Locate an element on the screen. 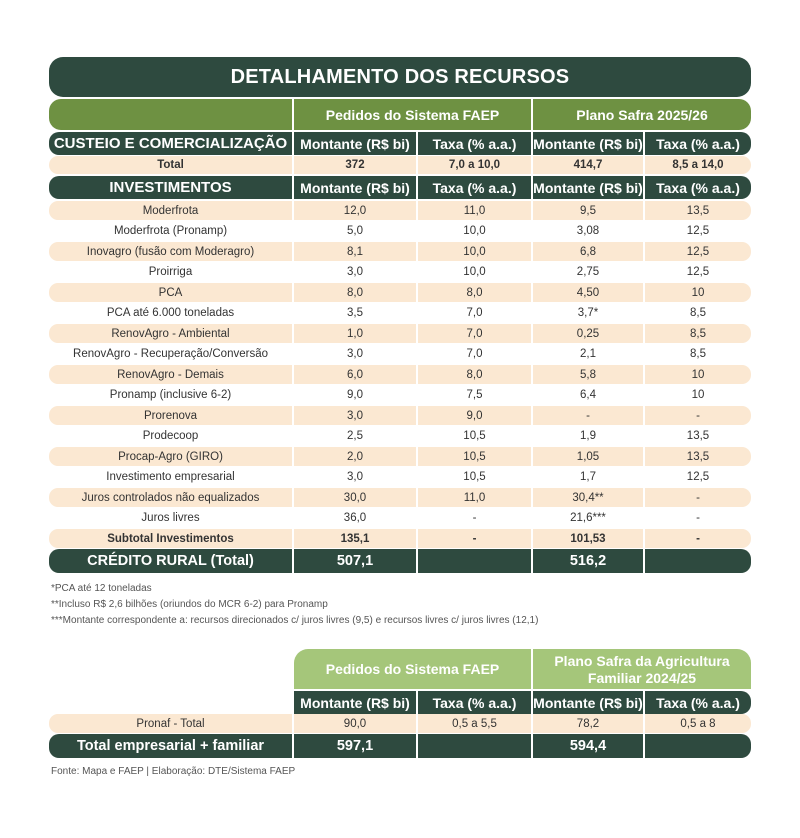 This screenshot has height=838, width=800. table-row-faep-montante: 8,1 is located at coordinates (355, 251).